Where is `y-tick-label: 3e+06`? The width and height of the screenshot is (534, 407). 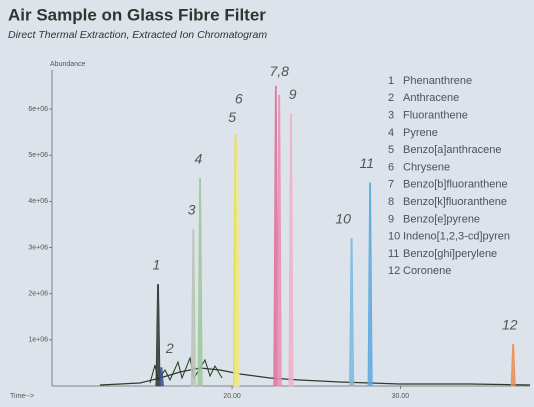
y-tick-label: 3e+06 is located at coordinates (38, 247).